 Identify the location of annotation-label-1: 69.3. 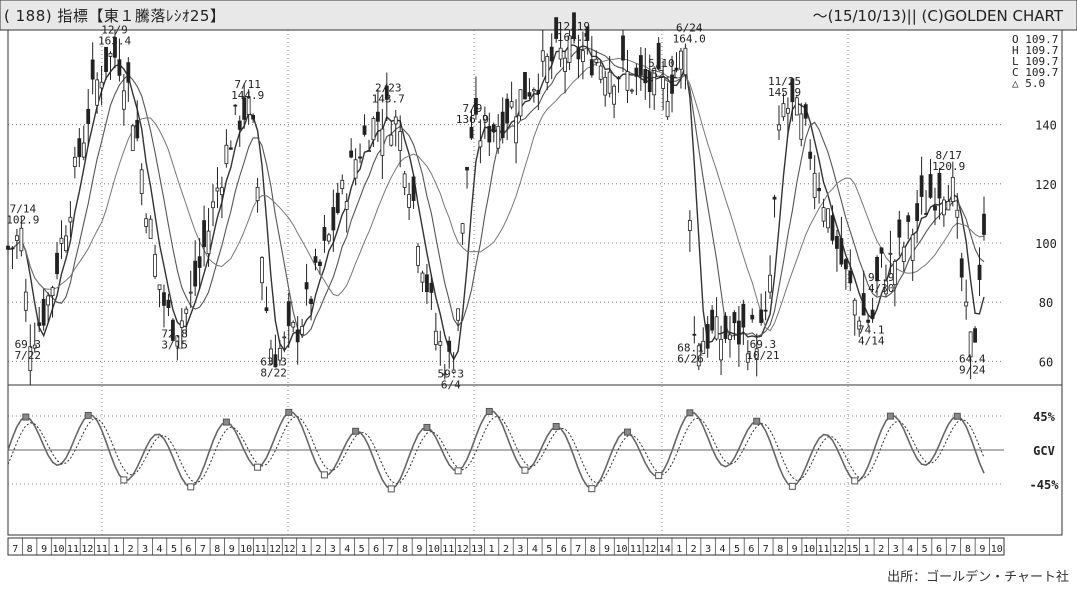
(763, 344).